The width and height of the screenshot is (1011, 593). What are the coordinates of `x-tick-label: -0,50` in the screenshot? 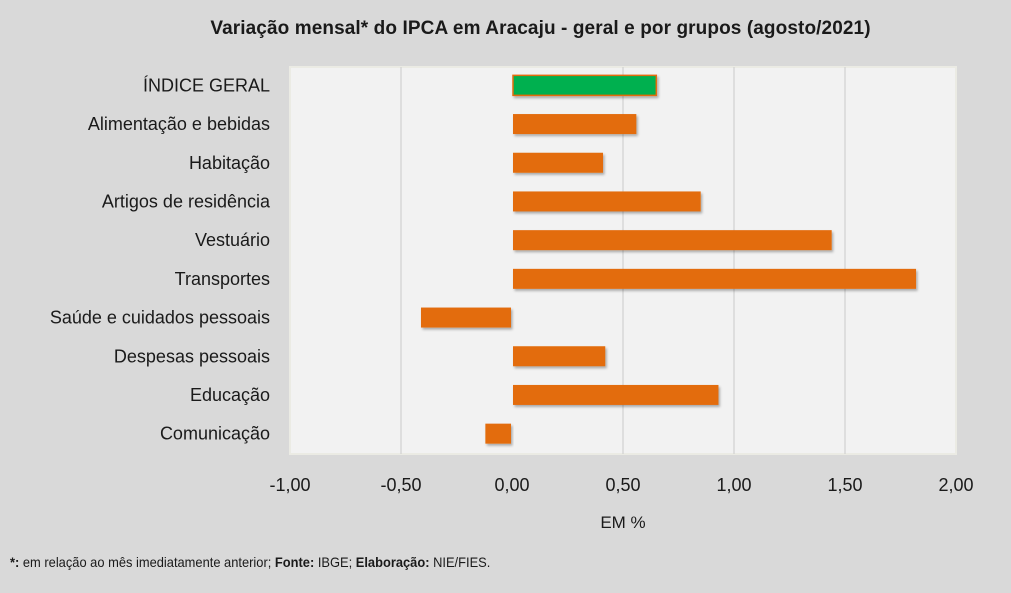 It's located at (400, 485).